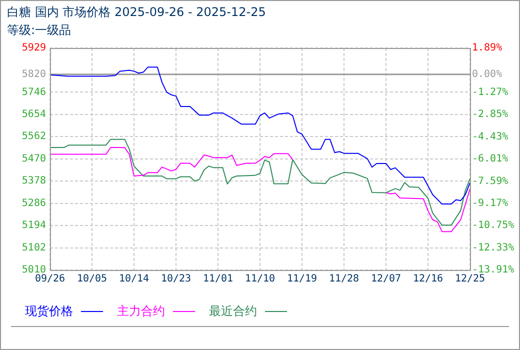 Image resolution: width=520 pixels, height=350 pixels. Describe the element at coordinates (176, 279) in the screenshot. I see `x-tick-label: 10/23` at that location.